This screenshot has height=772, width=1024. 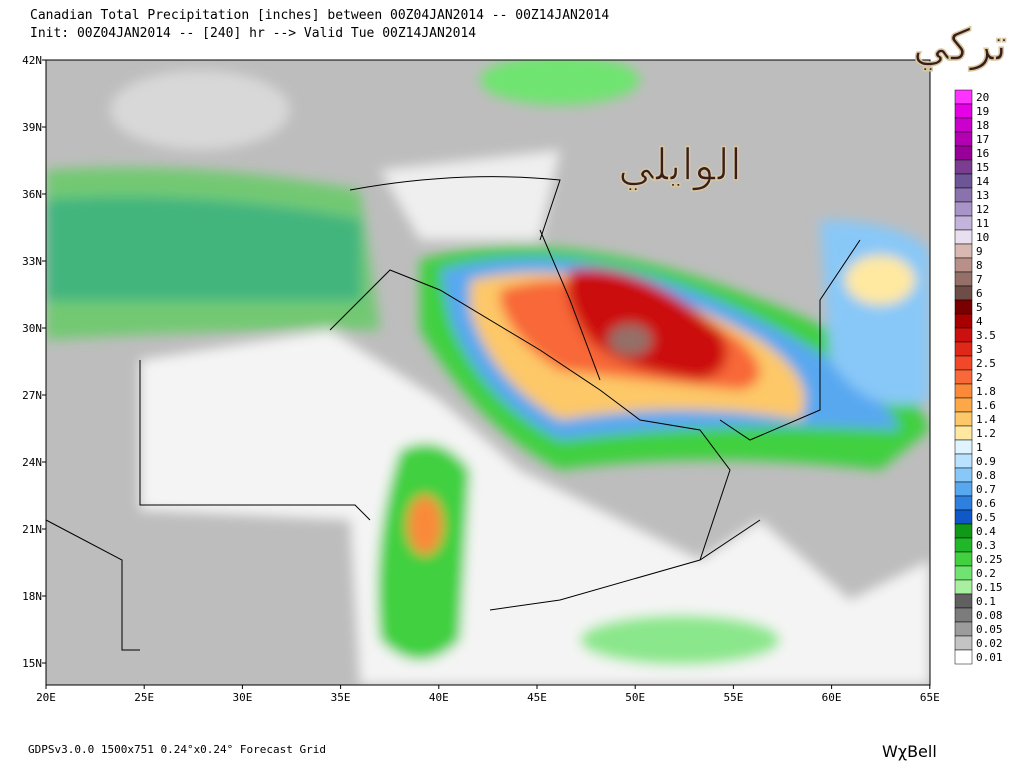 What do you see at coordinates (341, 697) in the screenshot?
I see `lon-label: 35E` at bounding box center [341, 697].